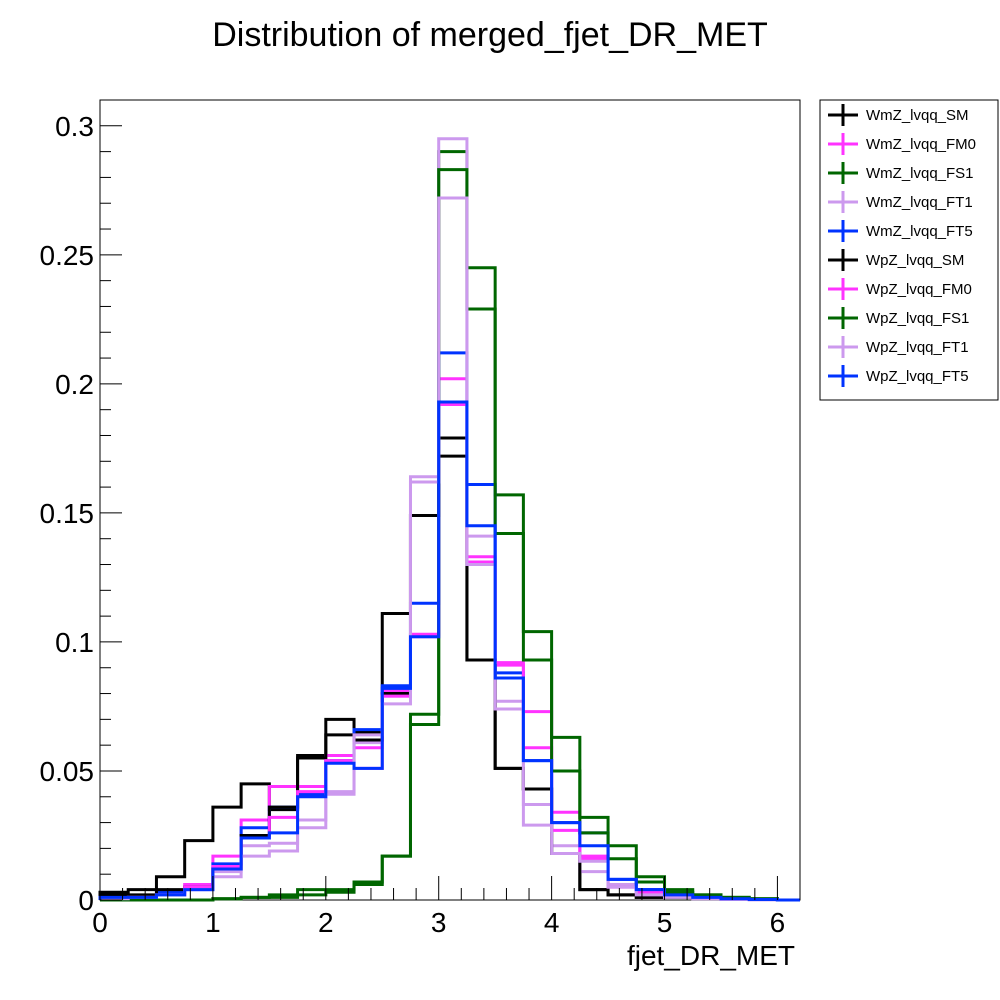  I want to click on legend-label: WpZ_lvqq_FT5, so click(917, 376).